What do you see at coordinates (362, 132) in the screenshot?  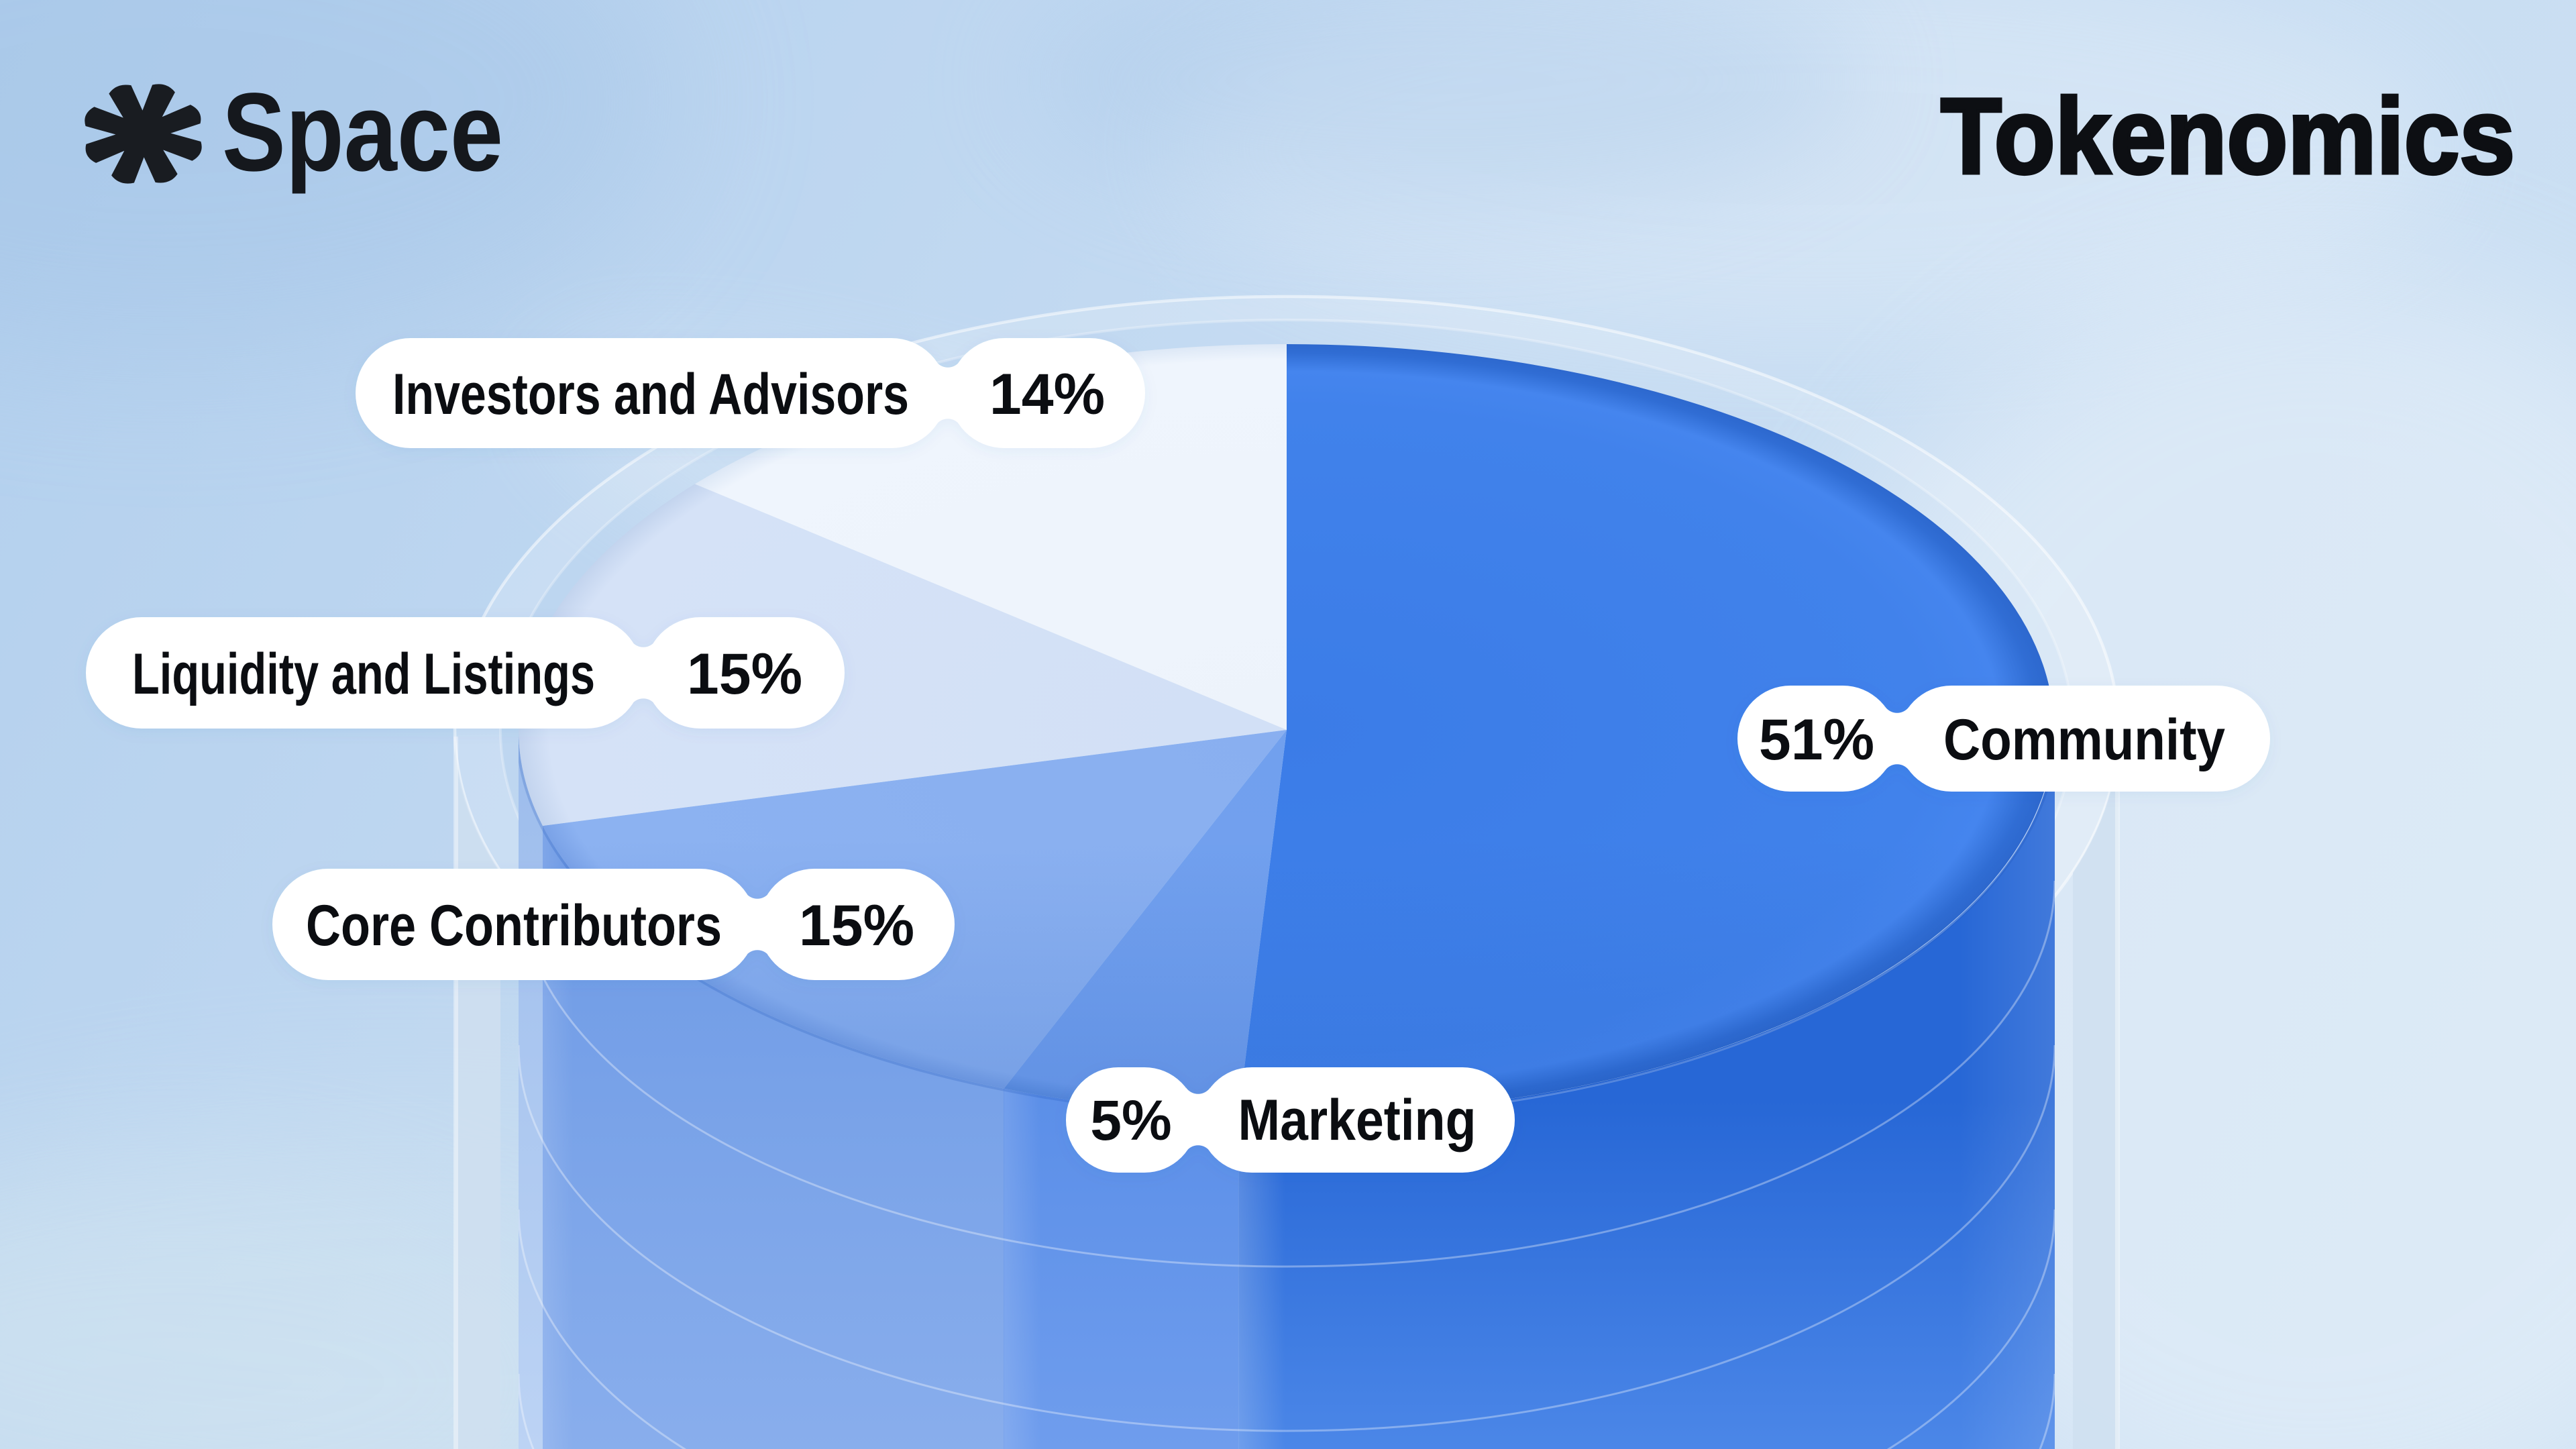 I see `svg-text: Space` at bounding box center [362, 132].